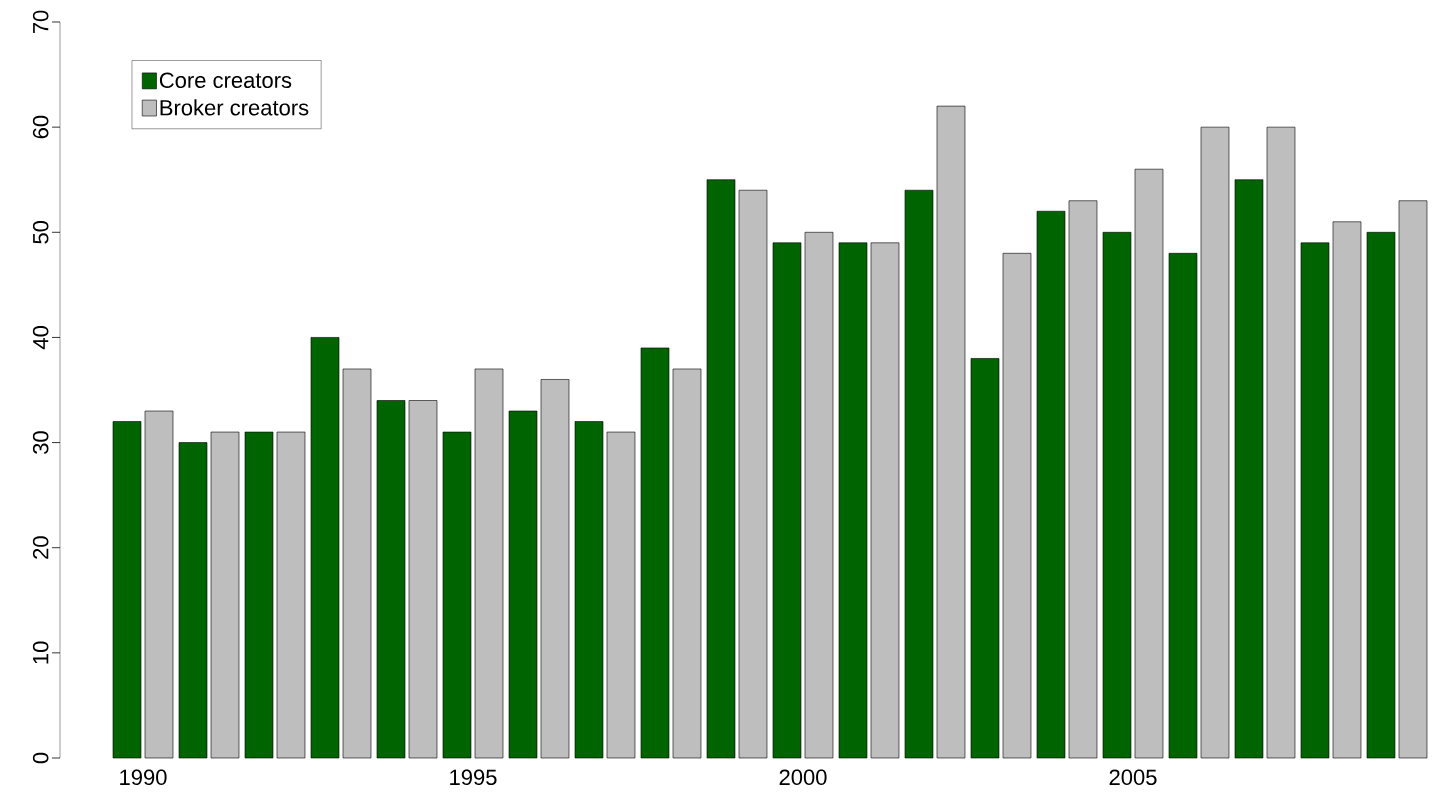 The image size is (1440, 801). I want to click on y-tick-label: 30, so click(40, 442).